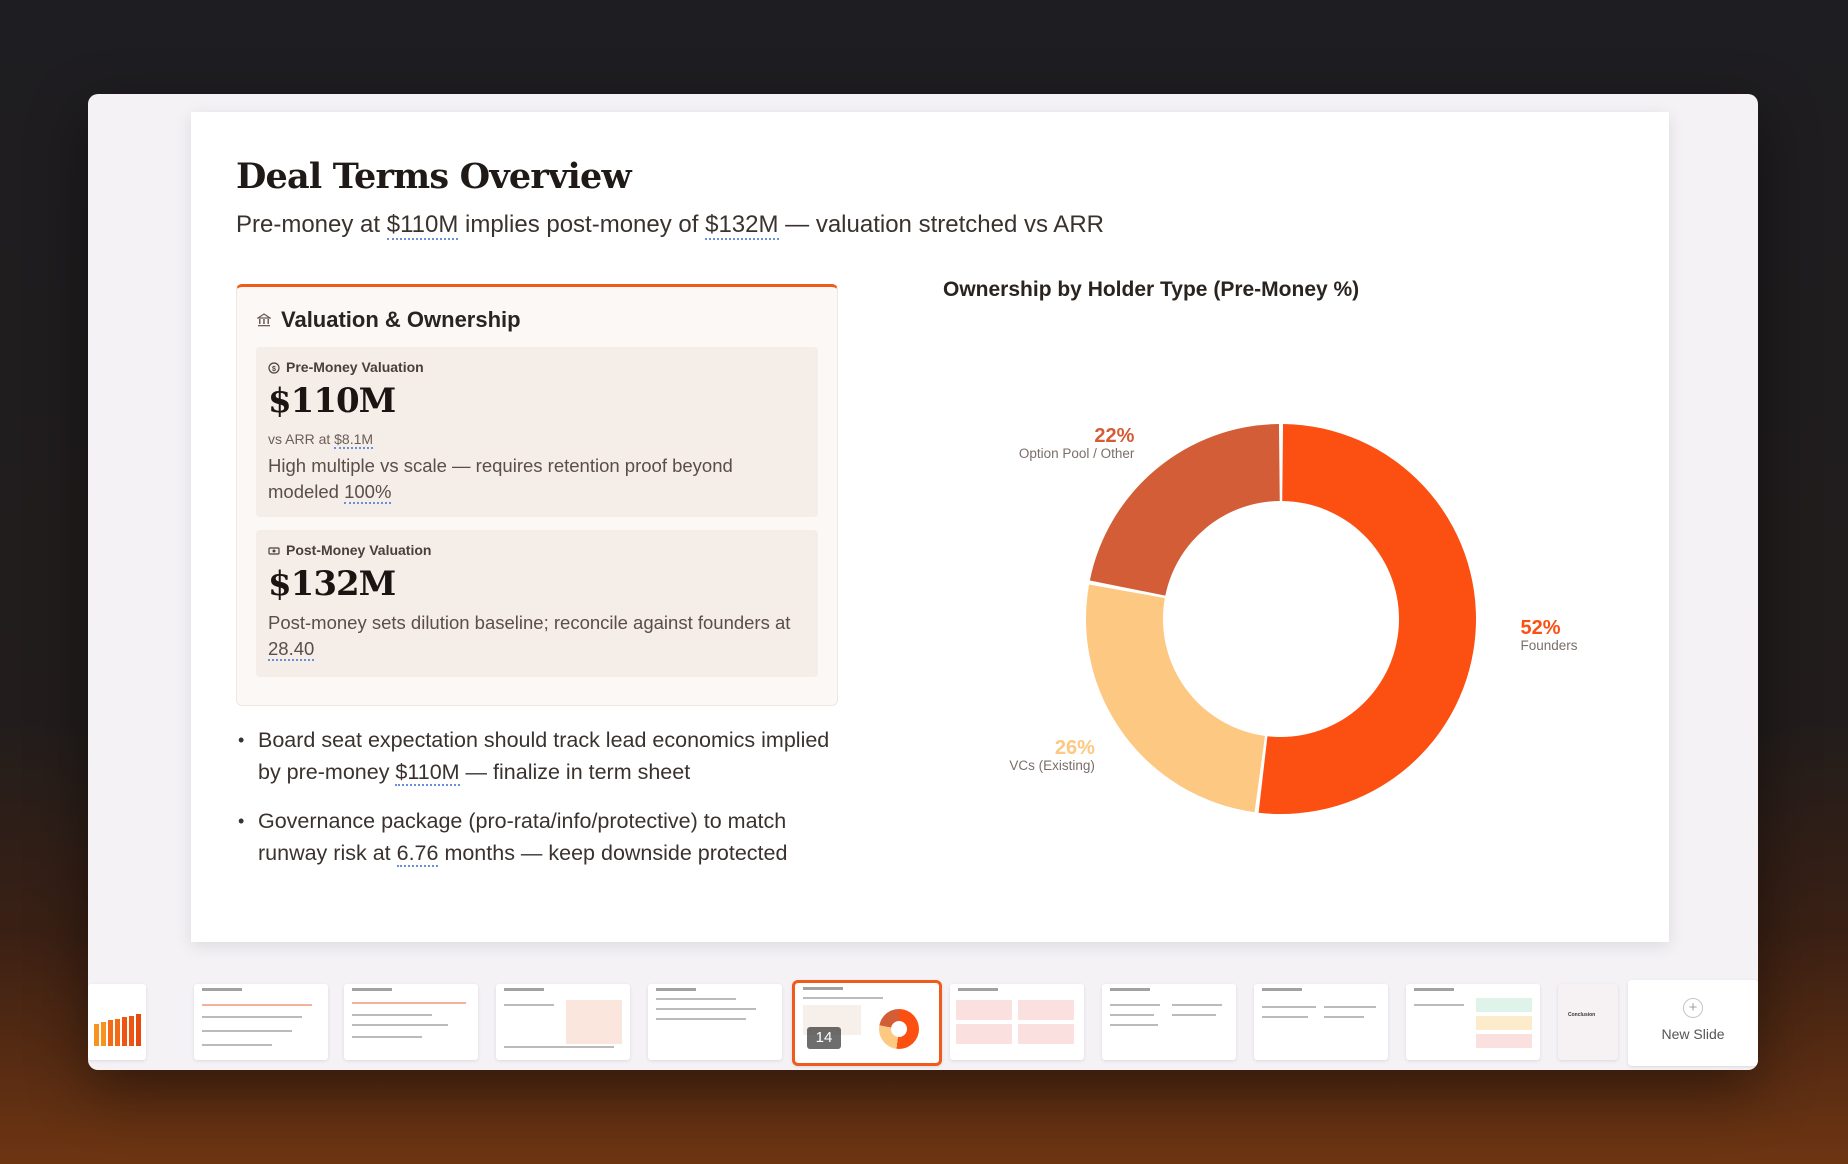  What do you see at coordinates (1077, 453) in the screenshot?
I see `slice-name-label: Option Pool / Other` at bounding box center [1077, 453].